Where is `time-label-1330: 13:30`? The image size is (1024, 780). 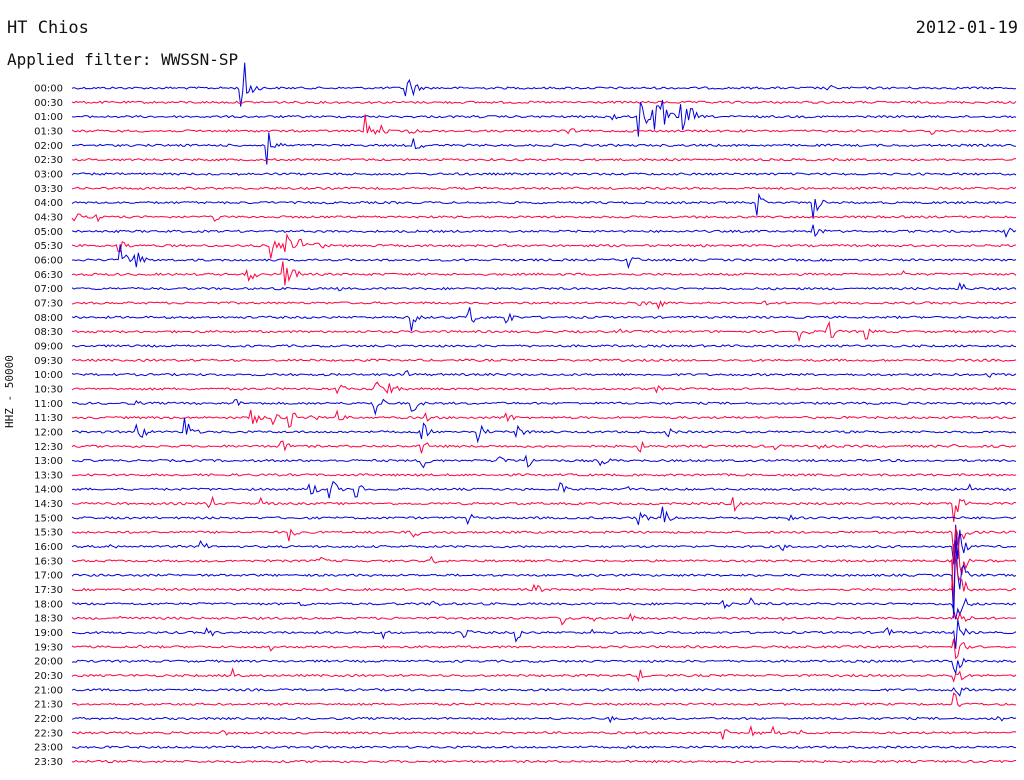 time-label-1330: 13:30 is located at coordinates (48, 475).